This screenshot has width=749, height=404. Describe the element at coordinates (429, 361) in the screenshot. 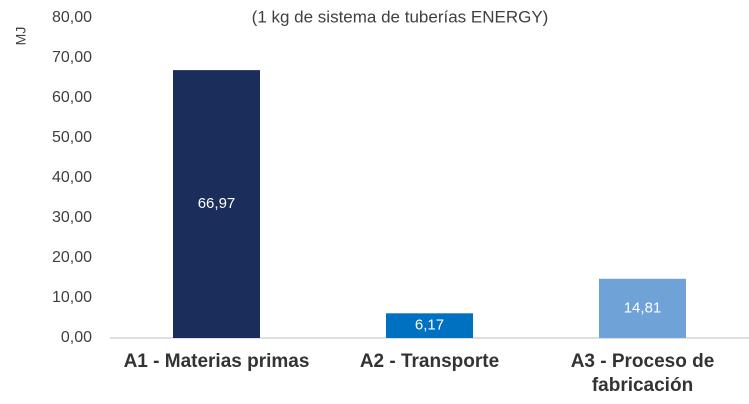

I see `x-tick-label: A2 - Transporte` at that location.